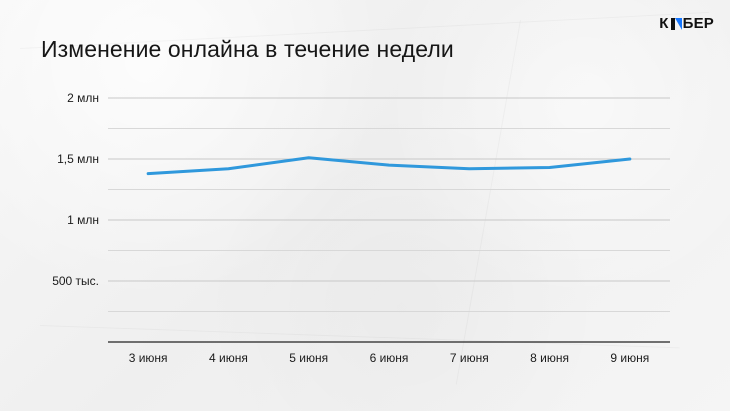 Image resolution: width=730 pixels, height=411 pixels. Describe the element at coordinates (75, 281) in the screenshot. I see `y-tick-label: 500 тыс.` at that location.